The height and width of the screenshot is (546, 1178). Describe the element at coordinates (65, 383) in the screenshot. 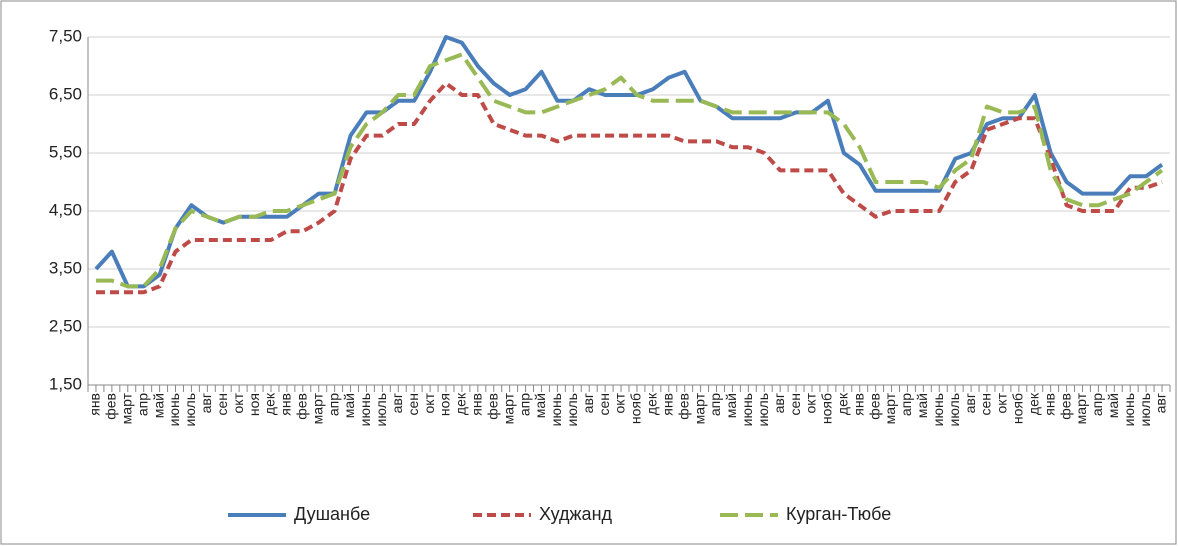

I see `y-tick-label: 1,50` at that location.